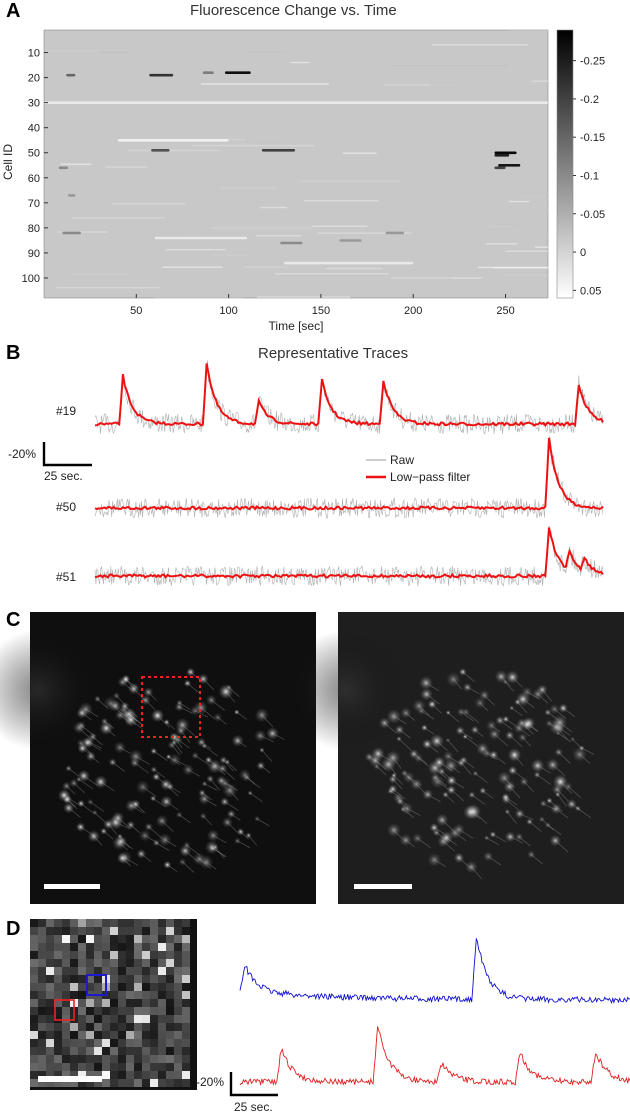 The width and height of the screenshot is (630, 1115). What do you see at coordinates (34, 79) in the screenshot?
I see `heatmap-y-tick-label: 20` at bounding box center [34, 79].